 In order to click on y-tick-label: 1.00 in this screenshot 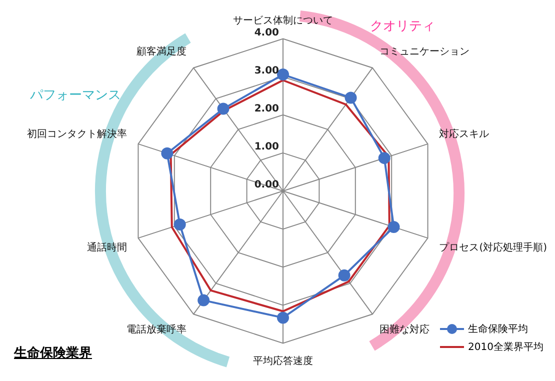, I will do `click(267, 147)`.